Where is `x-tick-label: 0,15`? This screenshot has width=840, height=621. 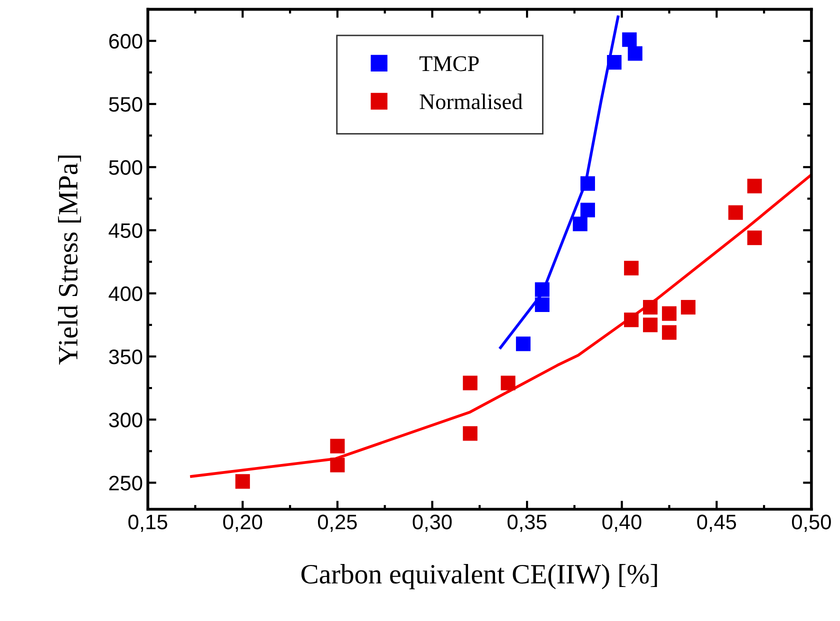 x-tick-label: 0,15 is located at coordinates (148, 523).